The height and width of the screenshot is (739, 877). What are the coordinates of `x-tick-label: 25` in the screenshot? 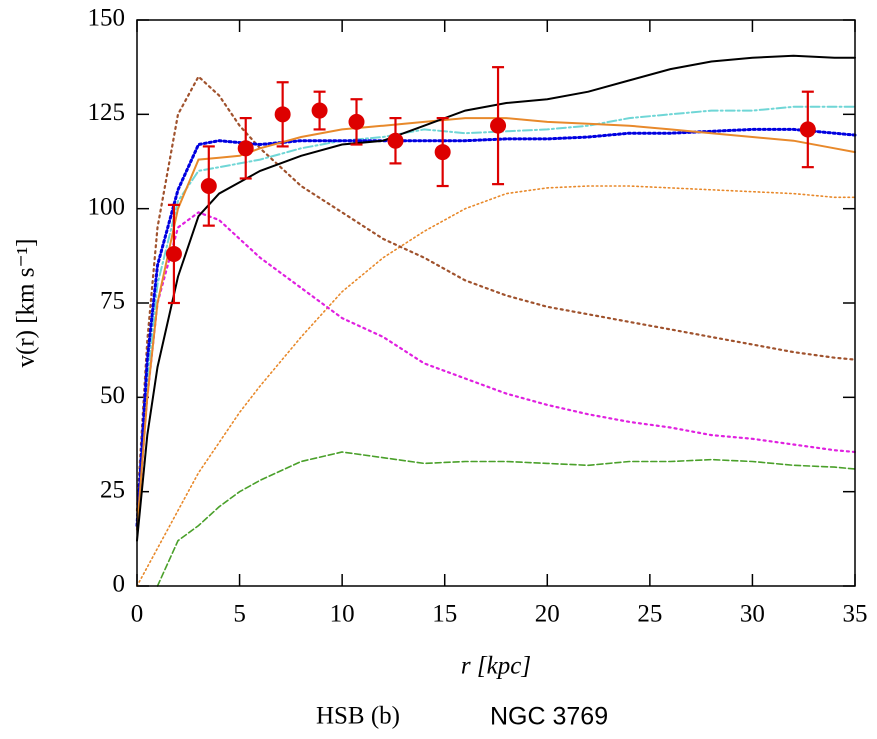 It's located at (649, 614).